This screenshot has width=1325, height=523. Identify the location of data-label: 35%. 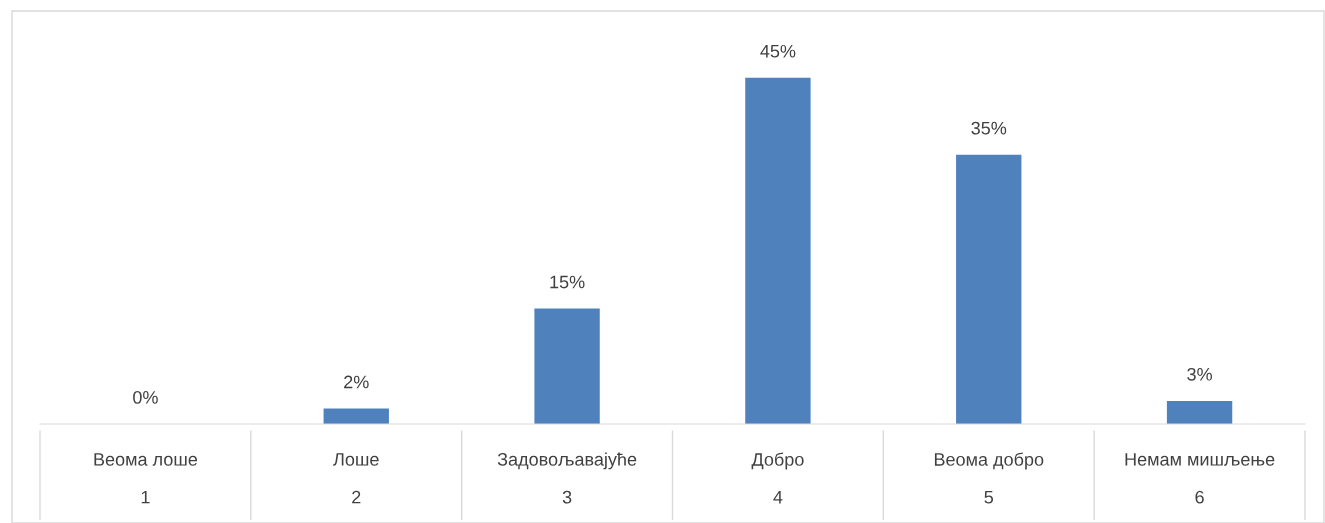
(989, 128).